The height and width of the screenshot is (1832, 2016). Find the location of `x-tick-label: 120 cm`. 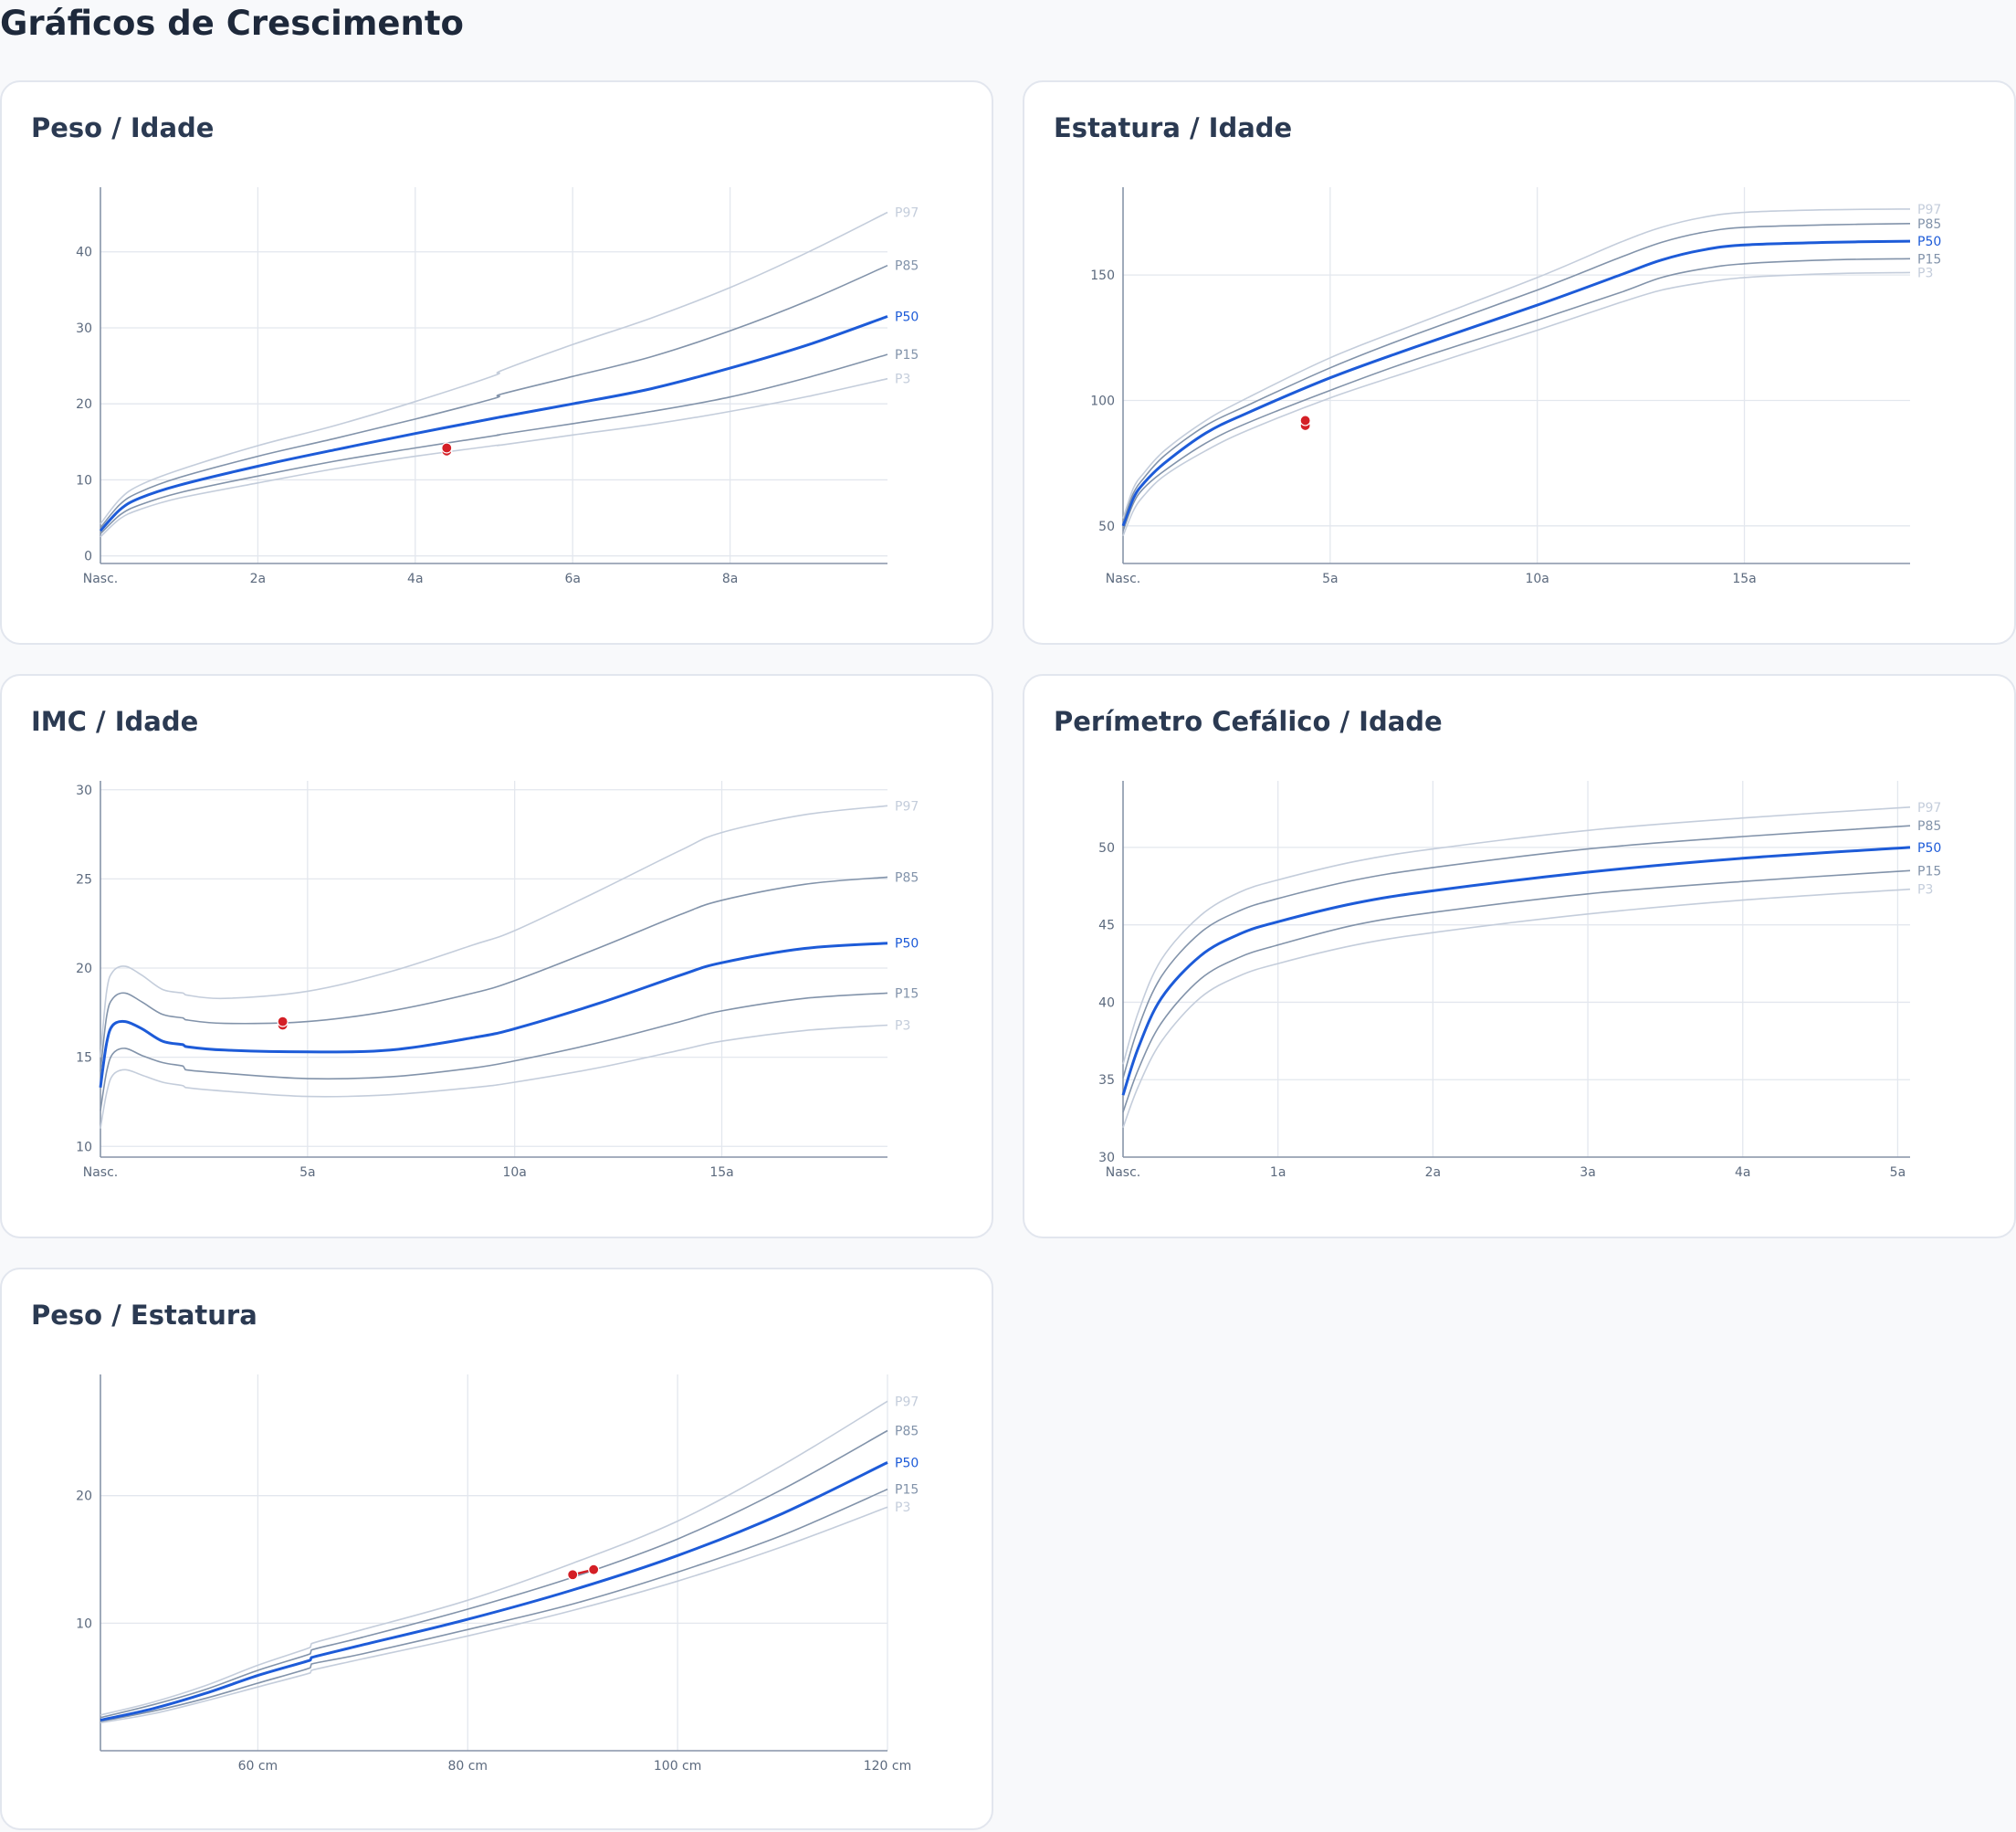

x-tick-label: 120 cm is located at coordinates (888, 1767).